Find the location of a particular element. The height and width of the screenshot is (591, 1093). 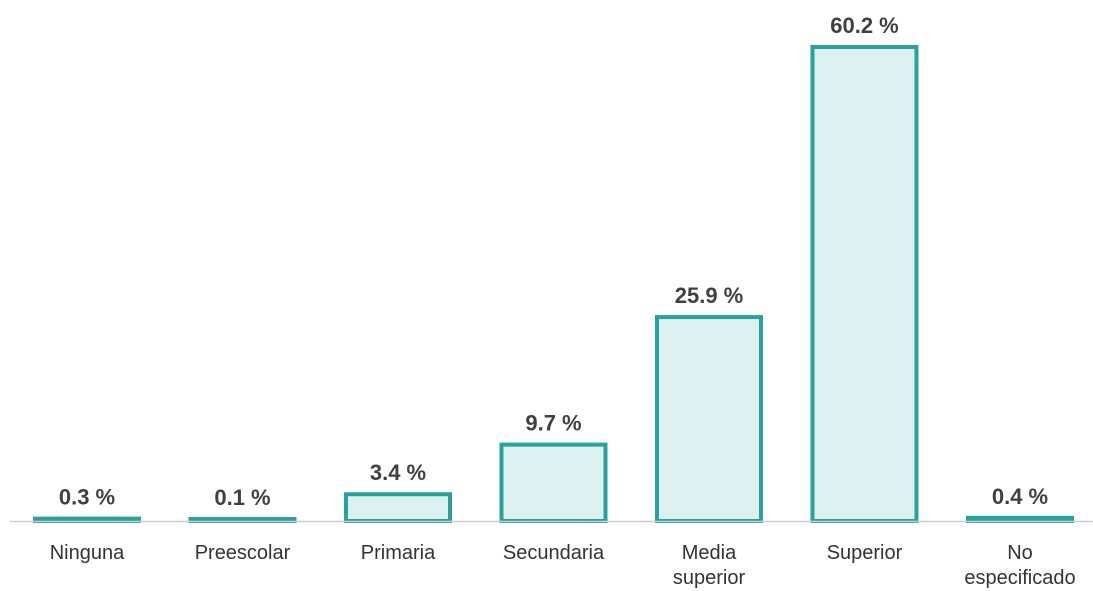

category-label-line: Primaria is located at coordinates (398, 553).